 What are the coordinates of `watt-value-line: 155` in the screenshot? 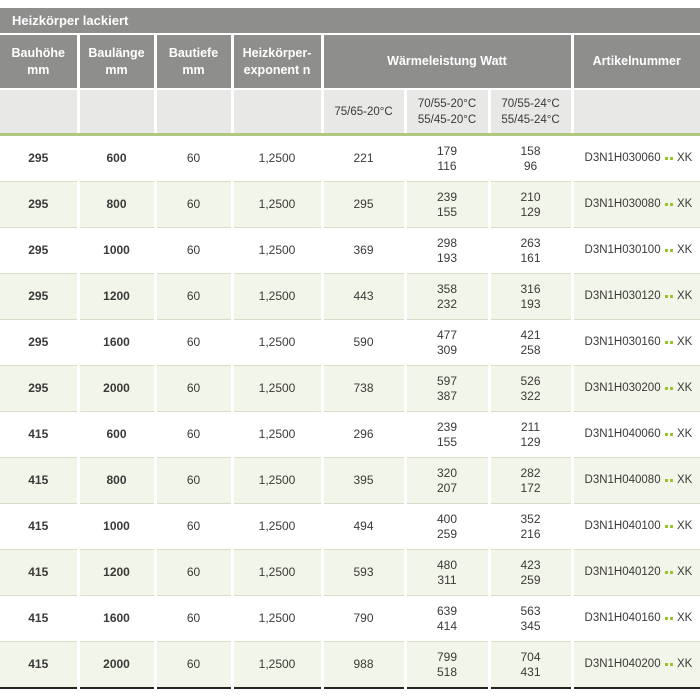 It's located at (447, 441).